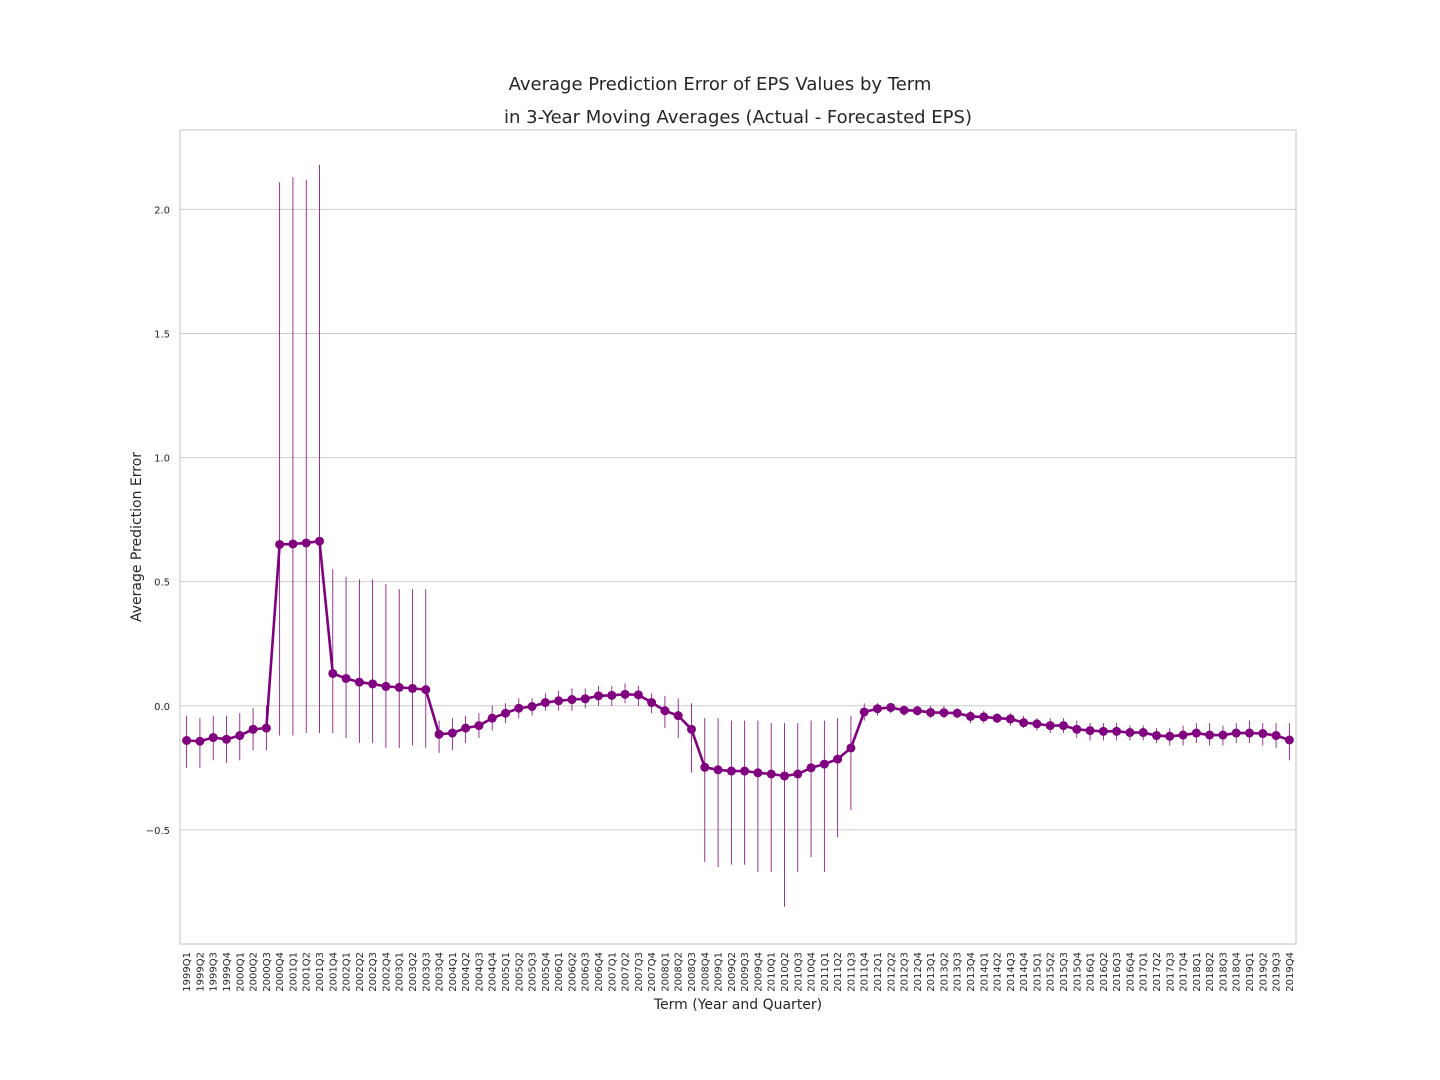  Describe the element at coordinates (639, 972) in the screenshot. I see `x-tick-label: 2007Q3` at that location.